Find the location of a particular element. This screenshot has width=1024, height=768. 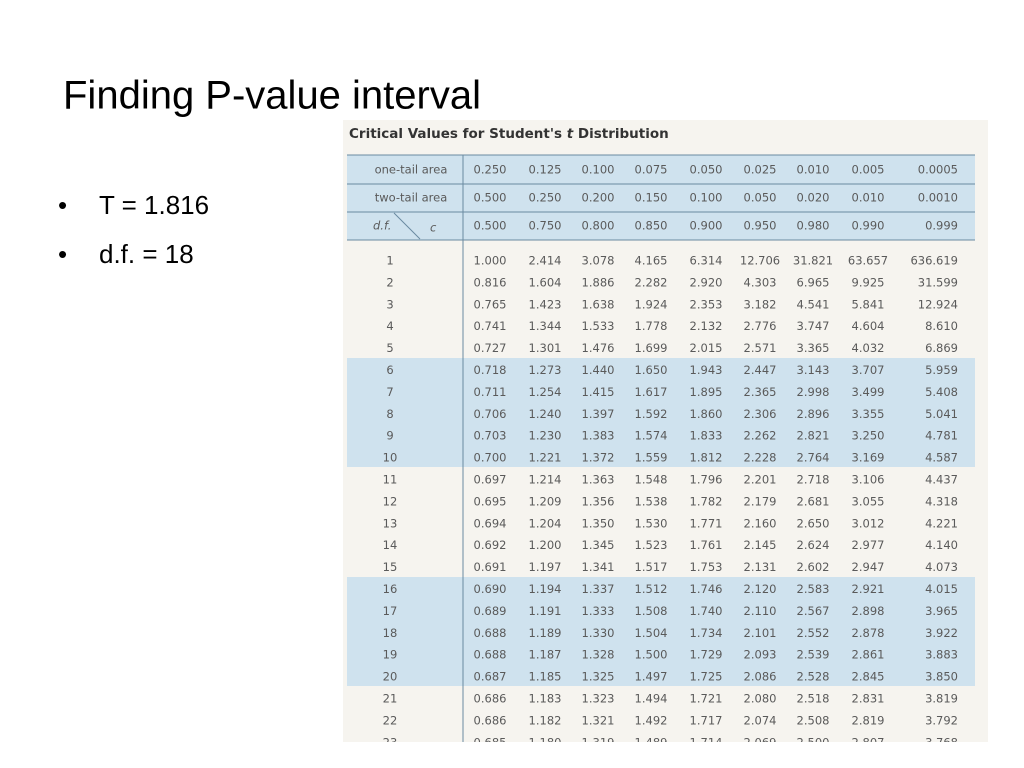

value-cell: 2.228 is located at coordinates (760, 458).